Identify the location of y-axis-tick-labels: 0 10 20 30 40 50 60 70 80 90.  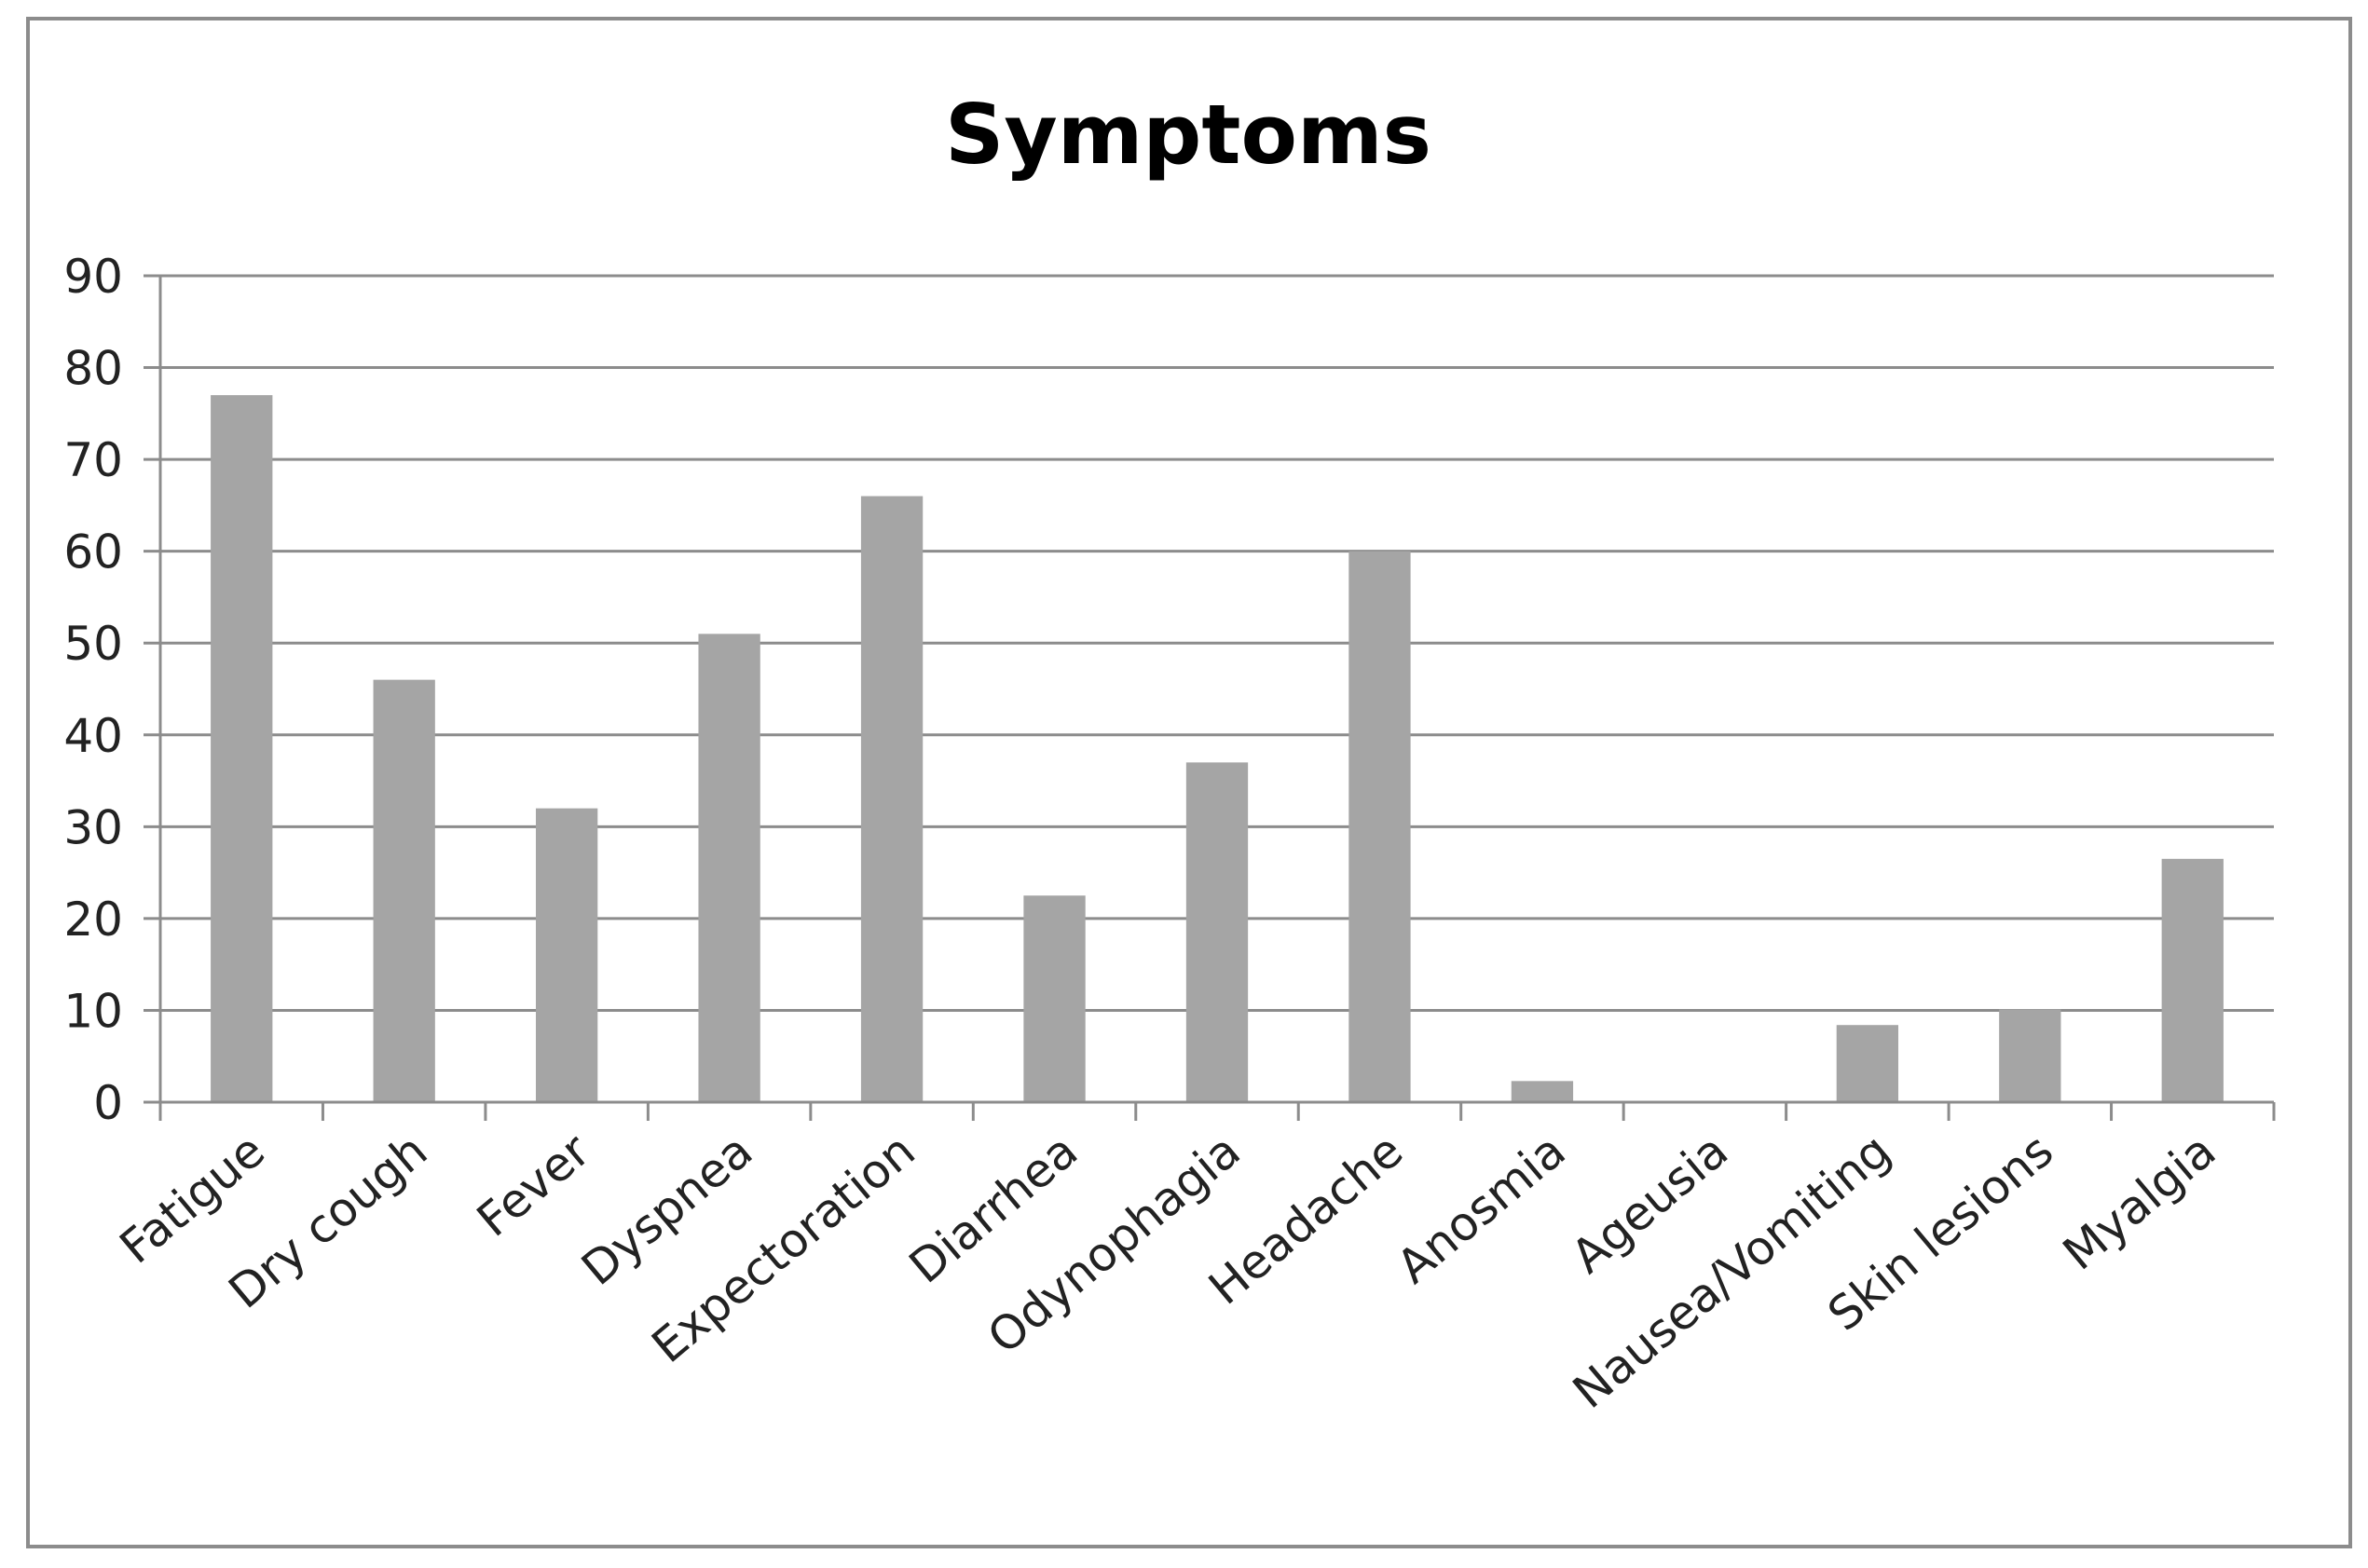
(93, 690).